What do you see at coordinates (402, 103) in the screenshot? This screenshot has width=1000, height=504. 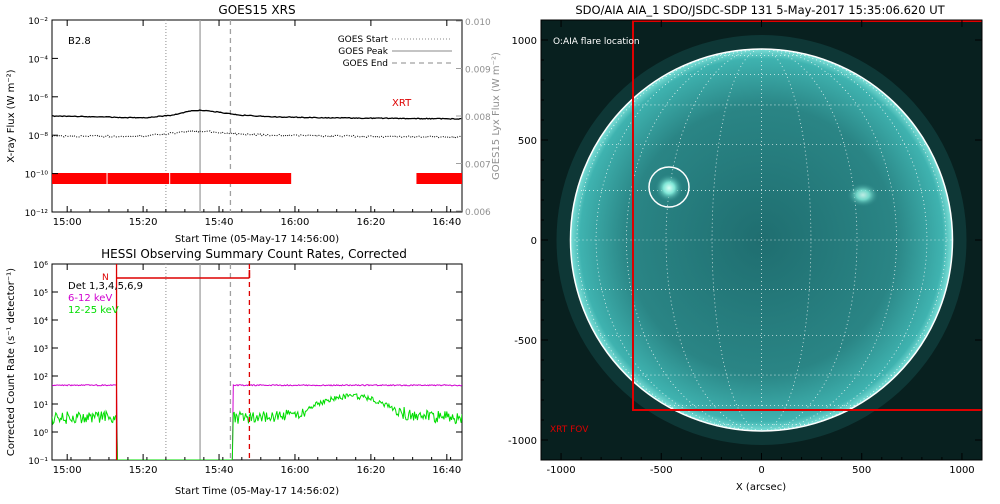 I see `goes-xrt-label: XRT` at bounding box center [402, 103].